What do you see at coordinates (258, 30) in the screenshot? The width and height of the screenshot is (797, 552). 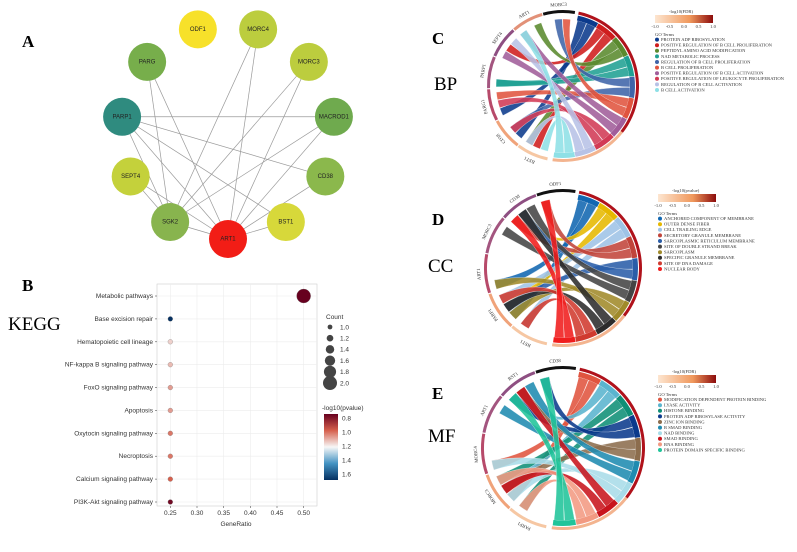 I see `network-node-label: MORC4` at bounding box center [258, 30].